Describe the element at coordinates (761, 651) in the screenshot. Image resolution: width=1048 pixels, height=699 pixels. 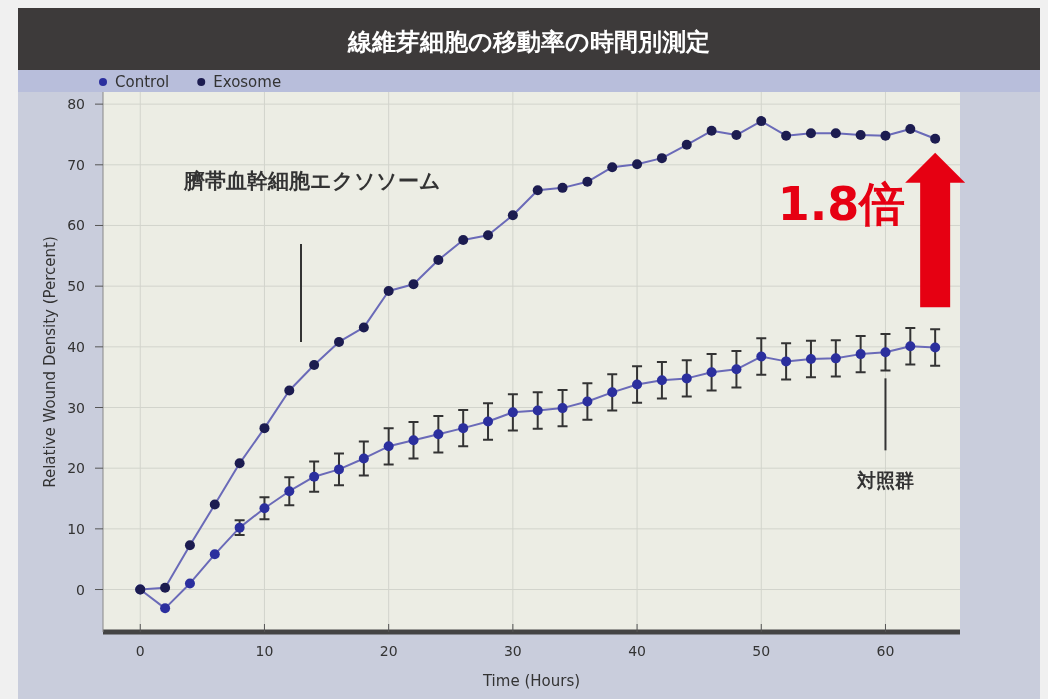
I see `x-tick-label: 50` at that location.